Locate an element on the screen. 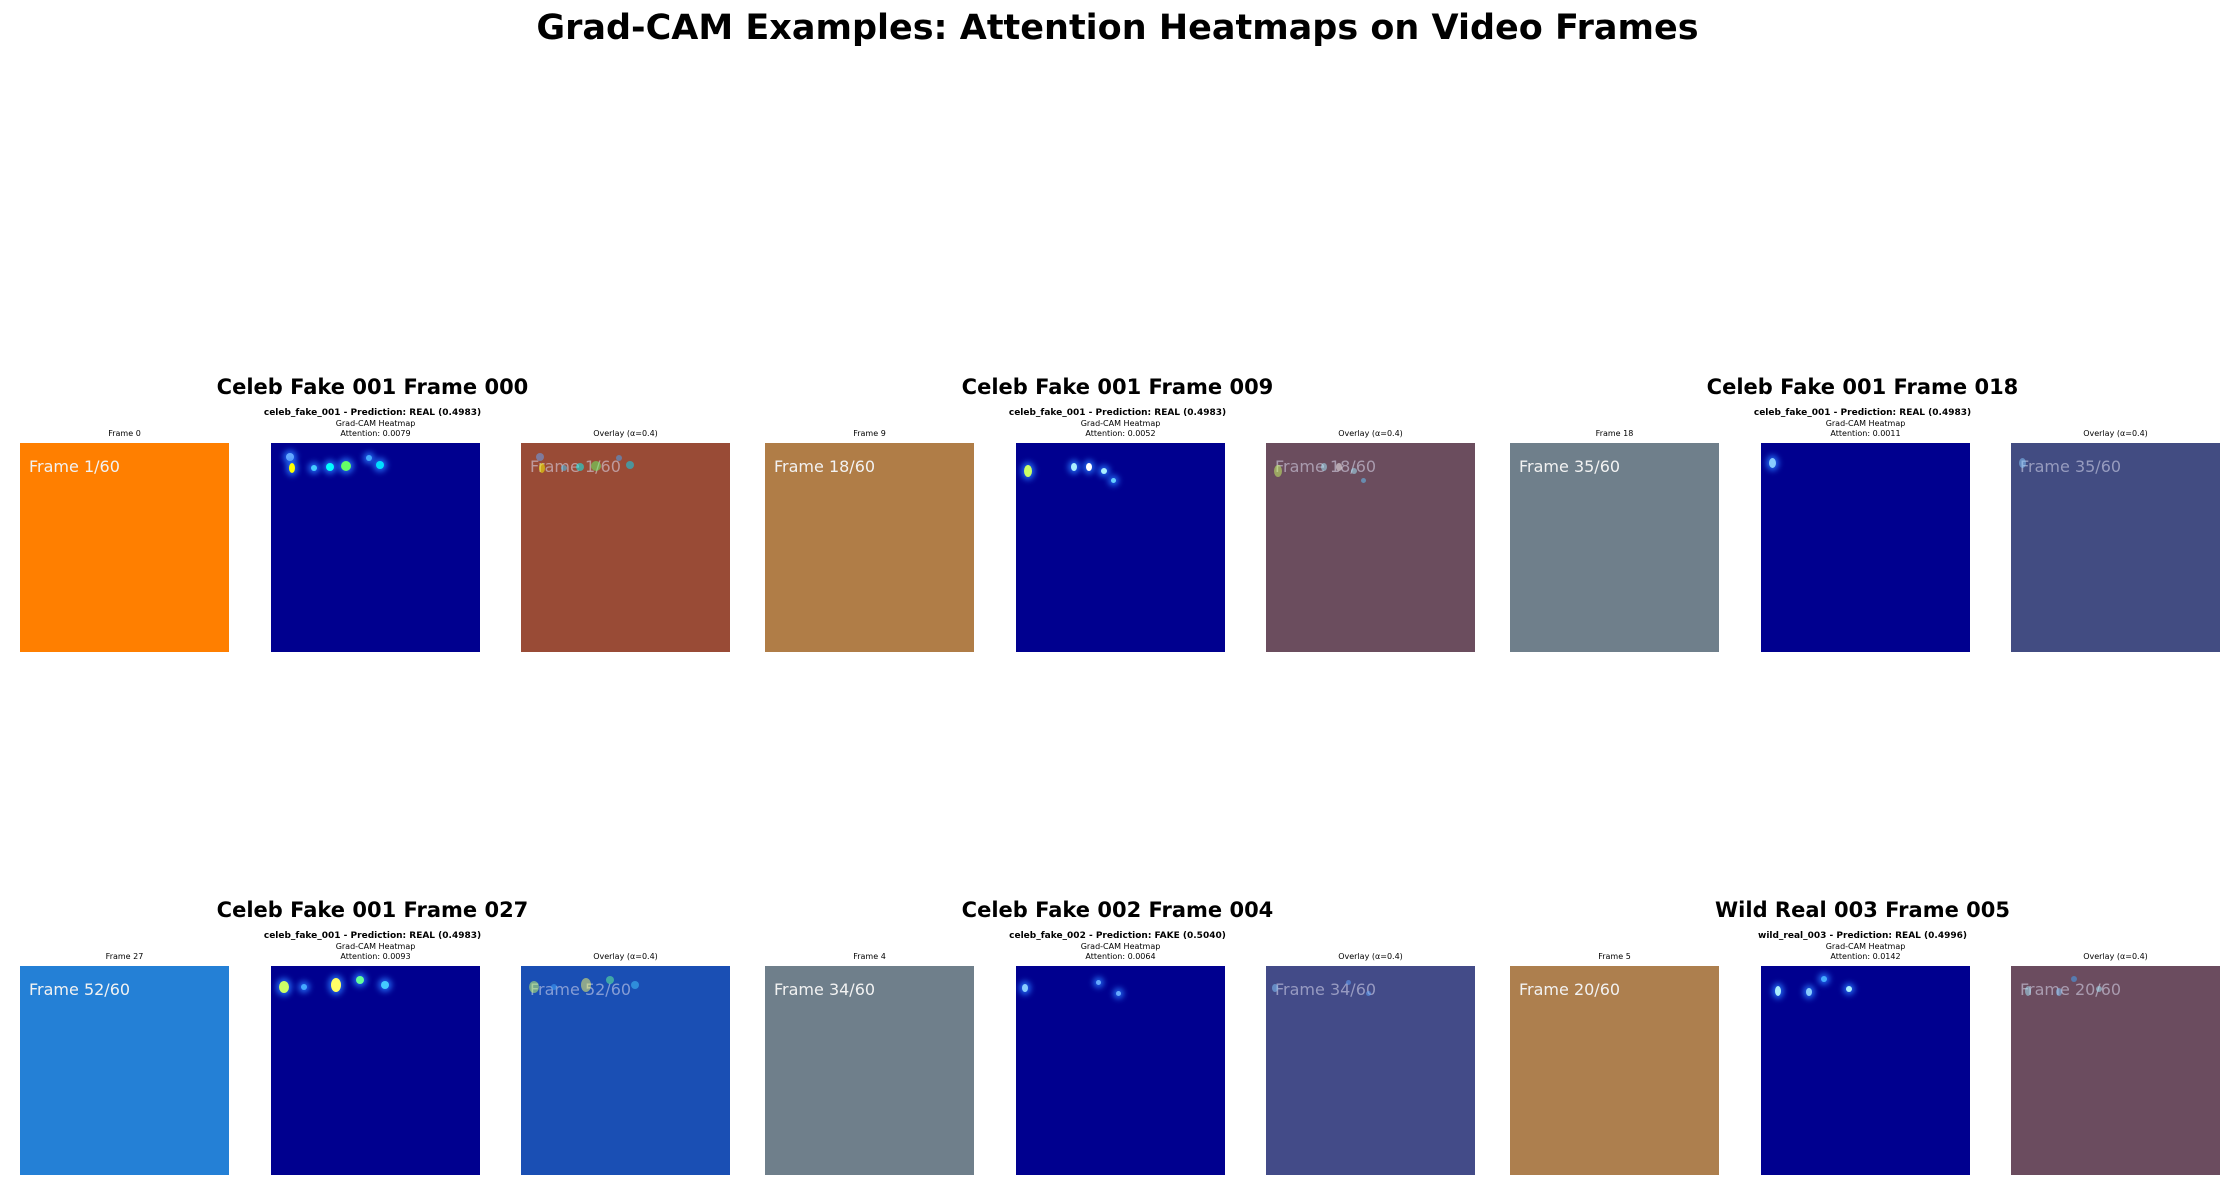  frame-label: Frame 0 is located at coordinates (124, 433).